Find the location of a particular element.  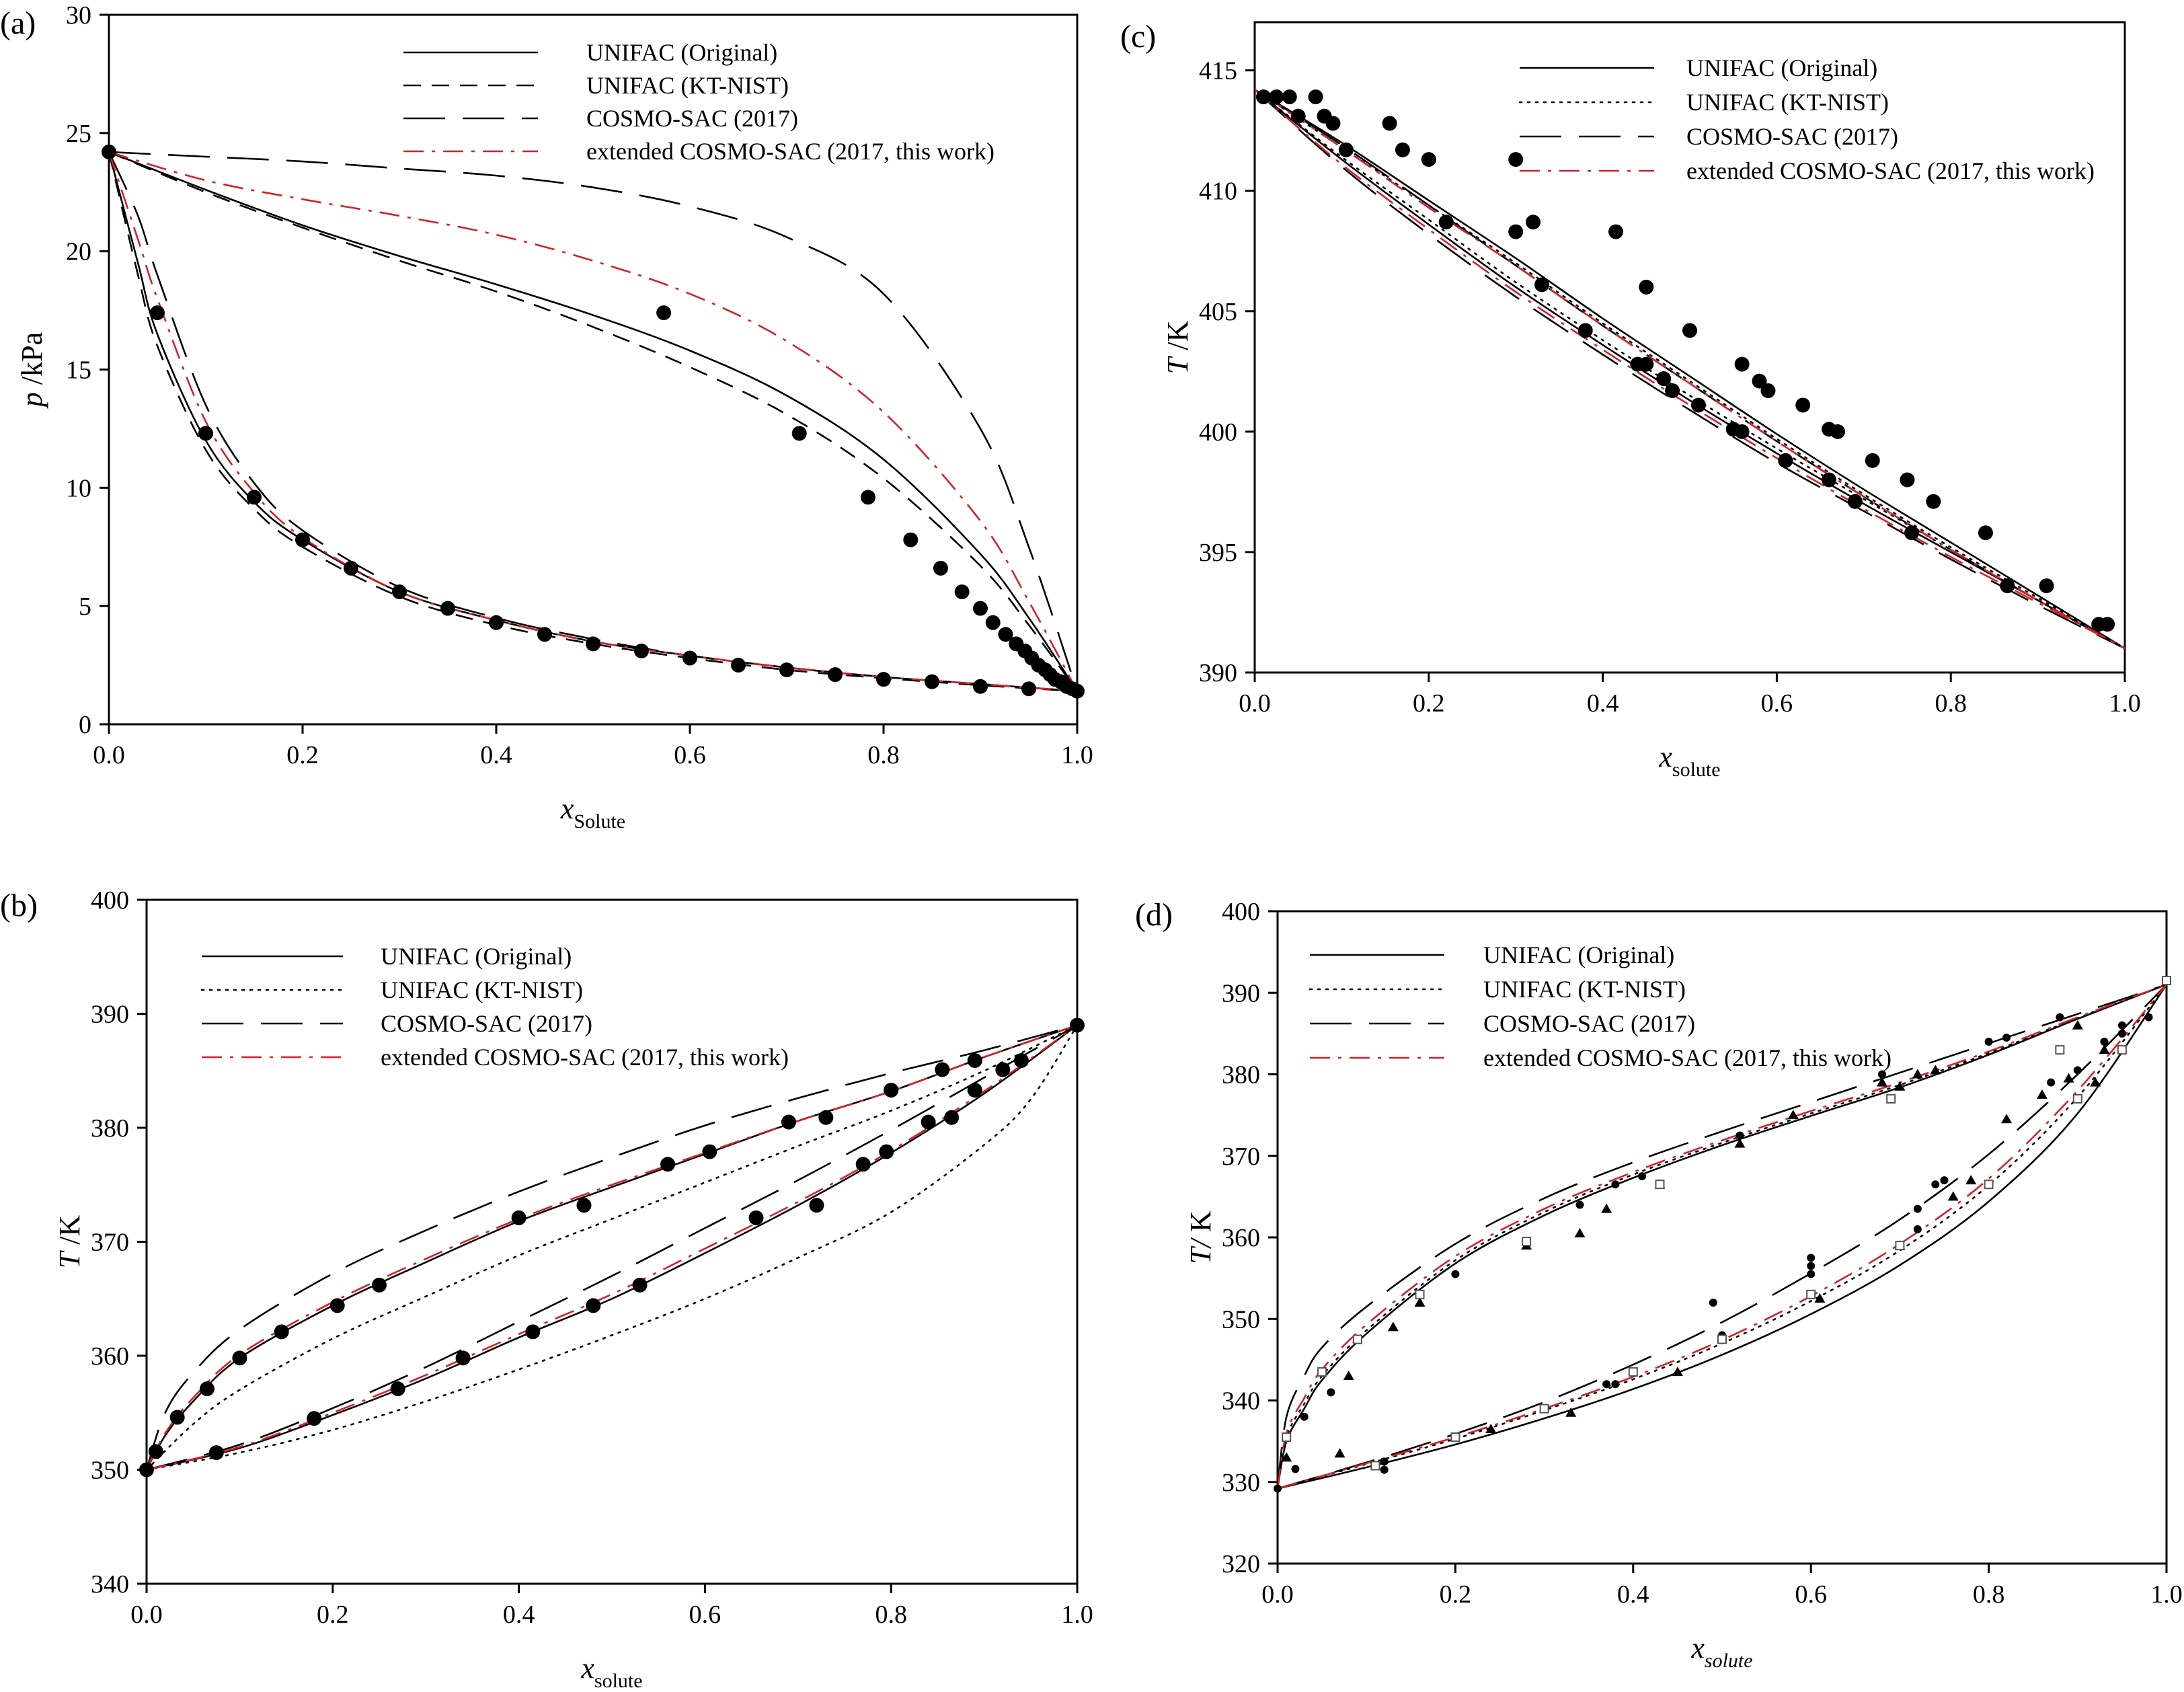

x-tick-label: 0.4 is located at coordinates (1603, 703).